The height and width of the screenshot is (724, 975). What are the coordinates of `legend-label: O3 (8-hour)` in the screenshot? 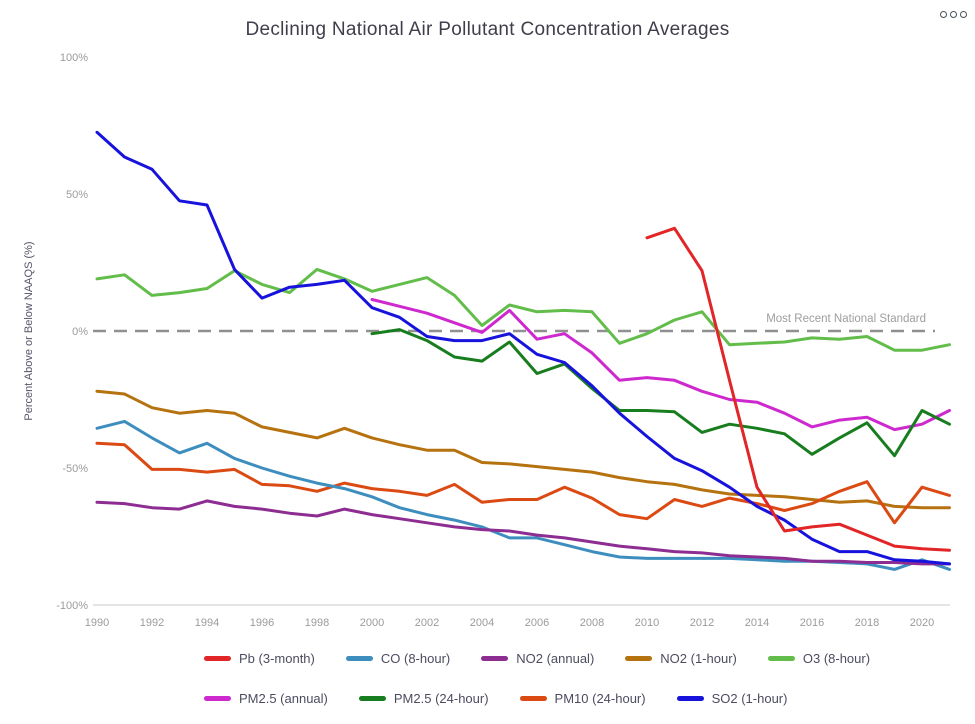 It's located at (836, 658).